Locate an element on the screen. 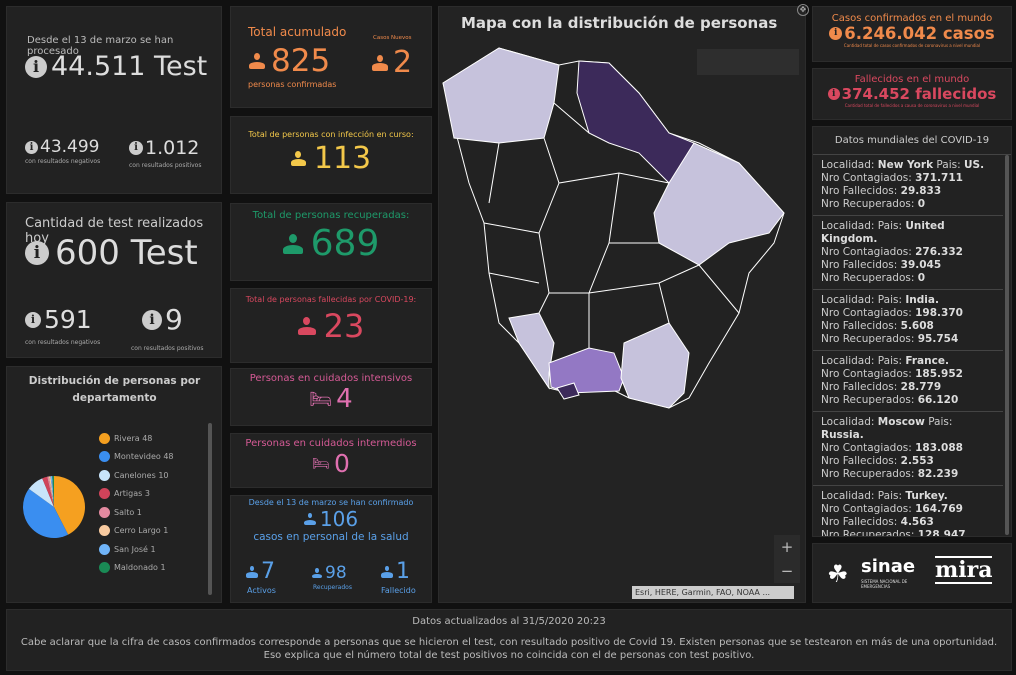 This screenshot has height=675, width=1016. legend-label: Artigas is located at coordinates (128, 494).